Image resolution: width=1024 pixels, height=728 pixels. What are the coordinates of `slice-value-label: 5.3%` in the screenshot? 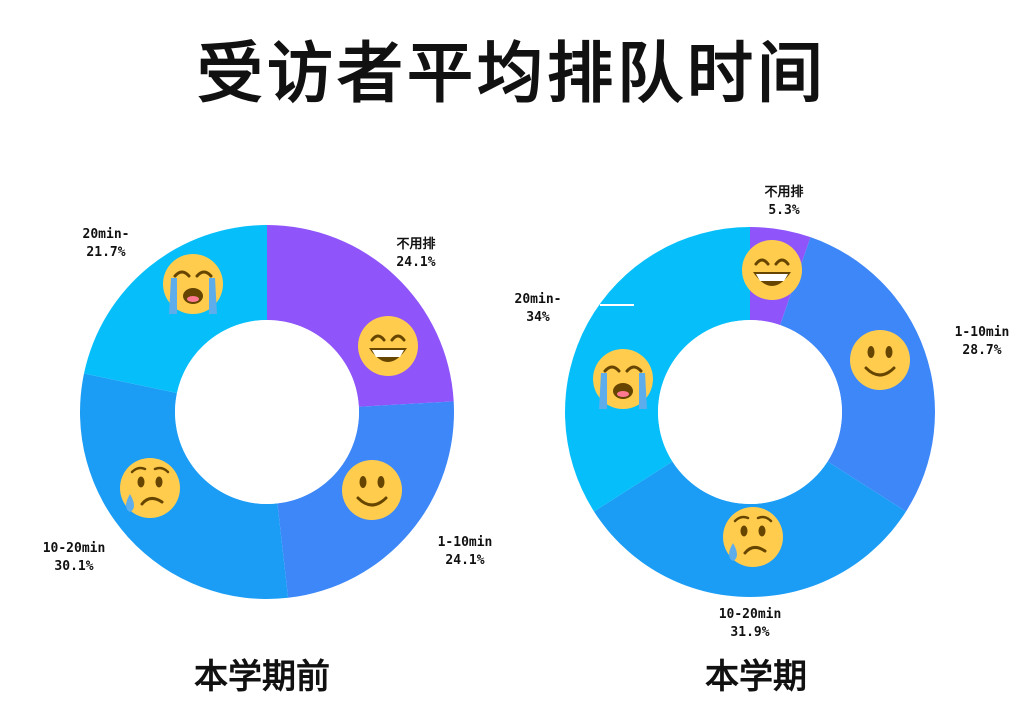 It's located at (783, 210).